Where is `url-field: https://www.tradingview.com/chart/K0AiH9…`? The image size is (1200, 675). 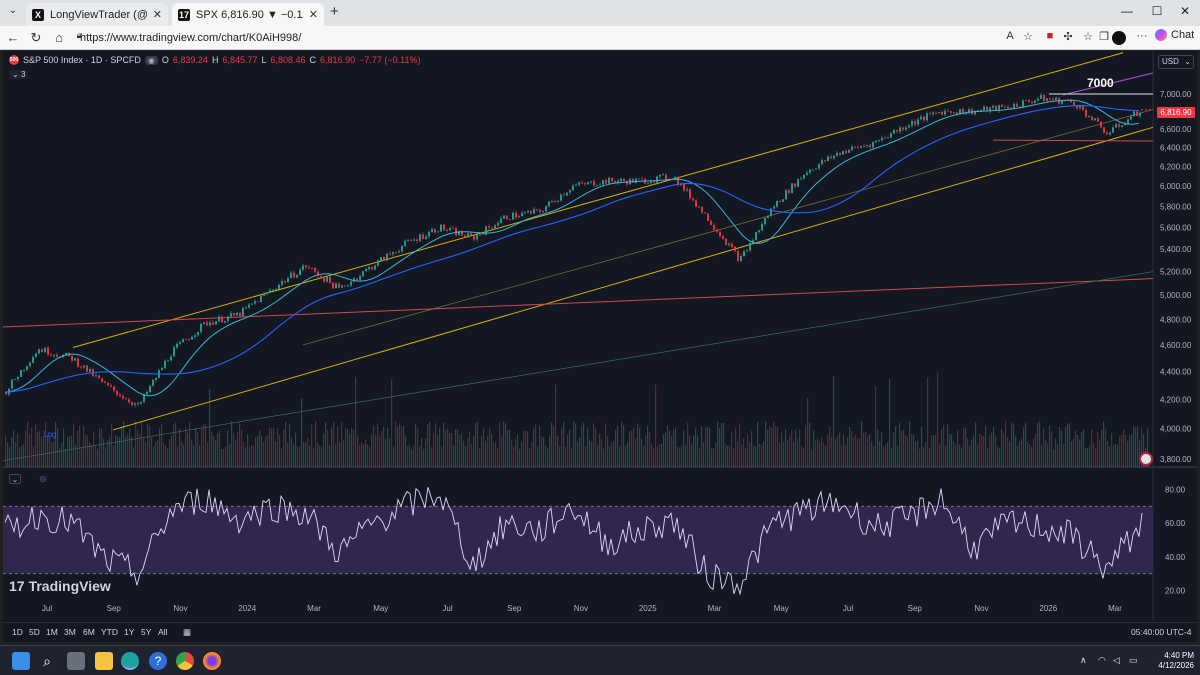 url-field: https://www.tradingview.com/chart/K0AiH9… is located at coordinates (191, 38).